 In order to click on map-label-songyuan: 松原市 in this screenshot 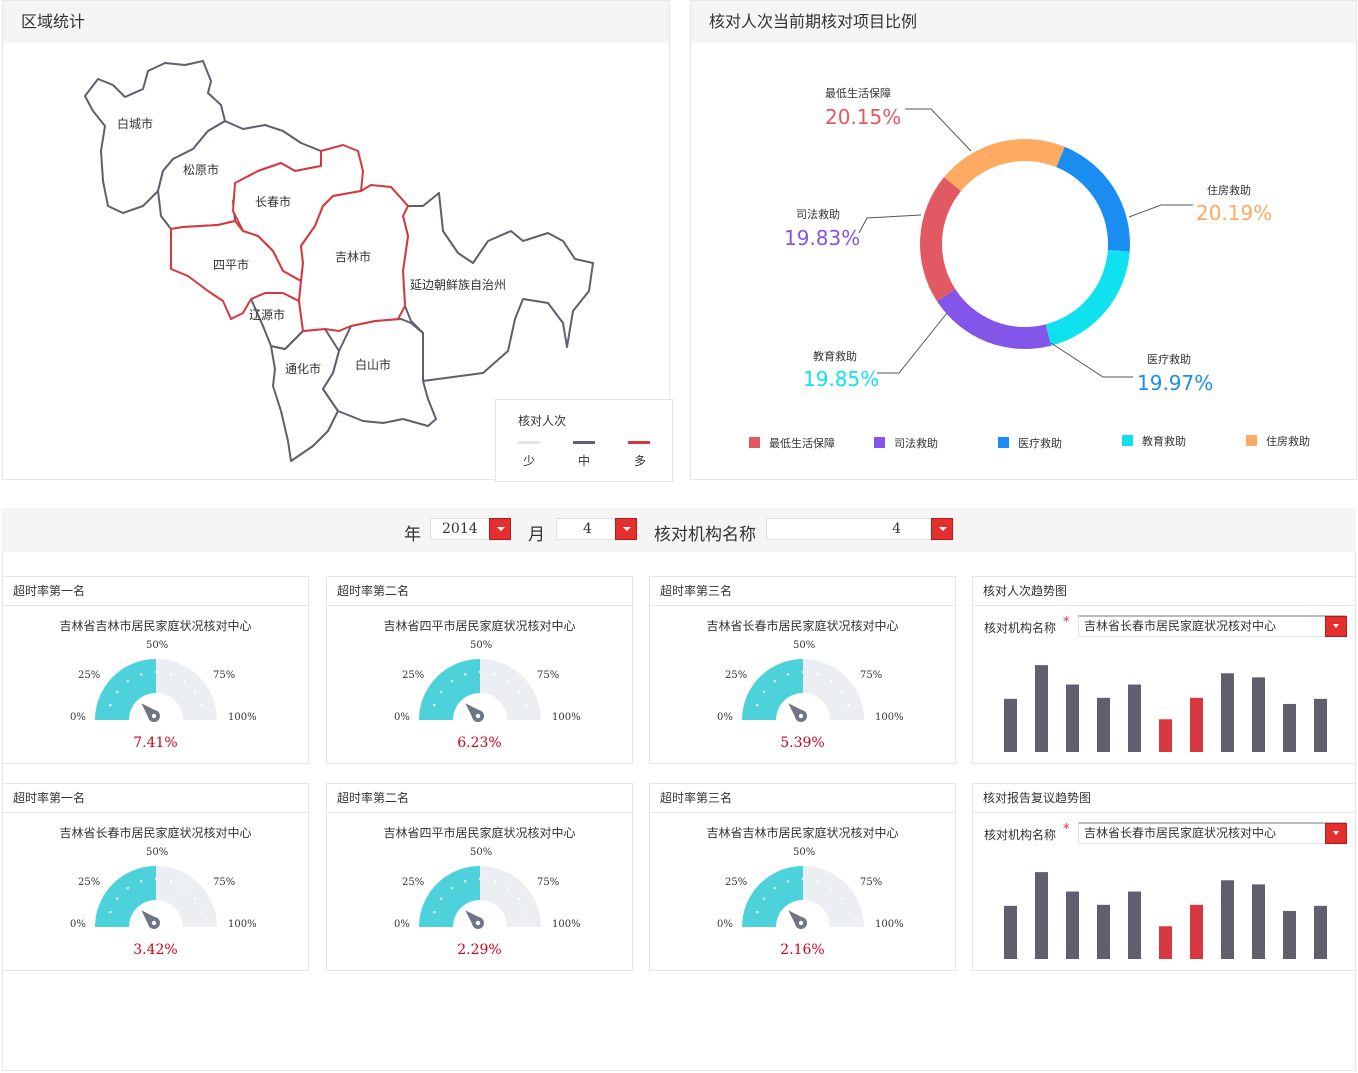, I will do `click(201, 170)`.